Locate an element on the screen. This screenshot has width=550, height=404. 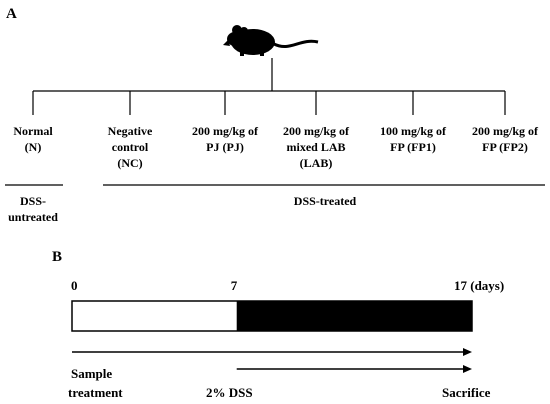
sample-treatment-label-line: treatment is located at coordinates (95, 392).